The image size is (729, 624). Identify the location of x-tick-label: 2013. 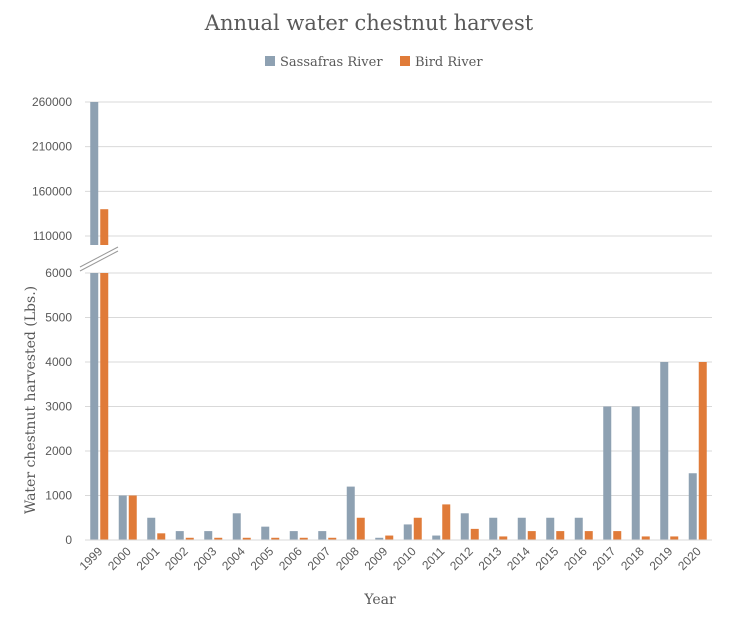
(490, 558).